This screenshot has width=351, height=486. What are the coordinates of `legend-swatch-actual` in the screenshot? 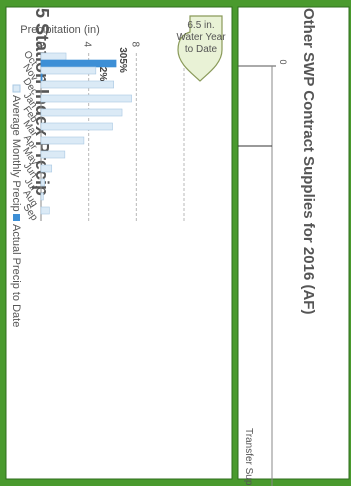 It's located at (16, 217).